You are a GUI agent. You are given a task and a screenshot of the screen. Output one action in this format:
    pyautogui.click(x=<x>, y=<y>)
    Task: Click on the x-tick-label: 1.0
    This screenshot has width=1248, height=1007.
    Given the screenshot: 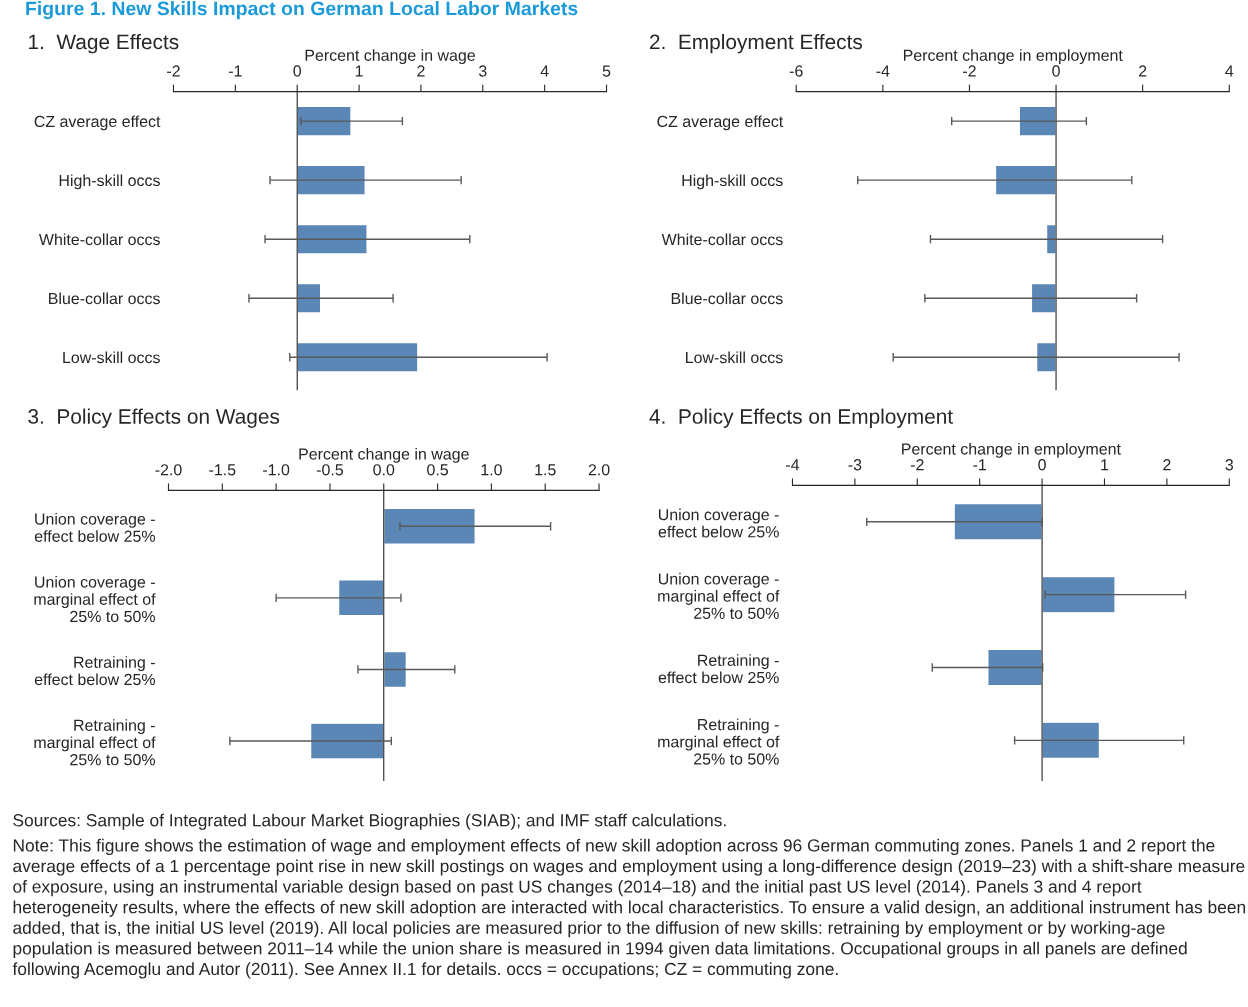 What is the action you would take?
    pyautogui.click(x=491, y=470)
    